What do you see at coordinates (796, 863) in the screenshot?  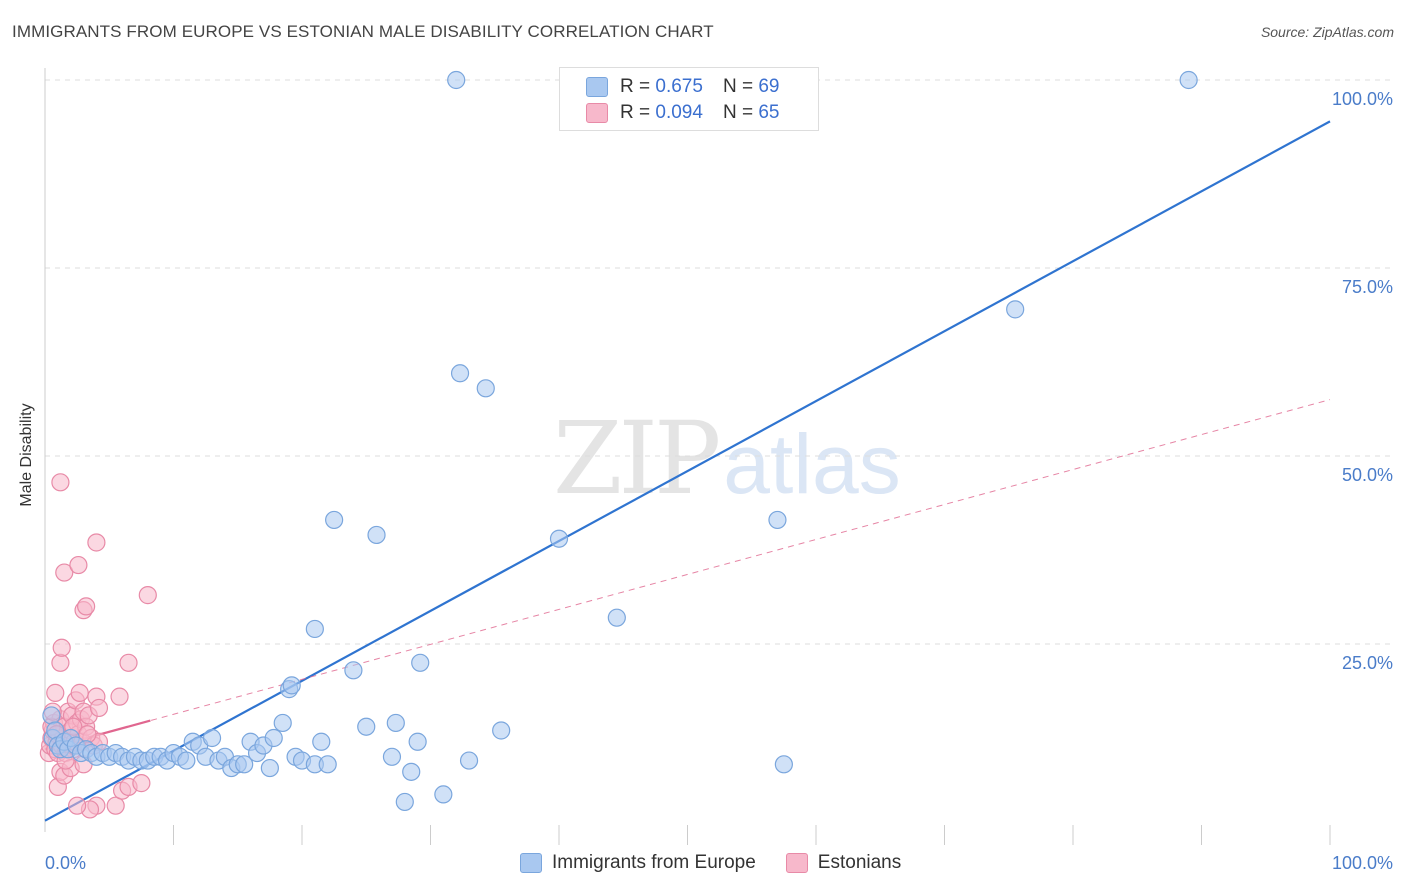 I see `series-swatch-estonians` at bounding box center [796, 863].